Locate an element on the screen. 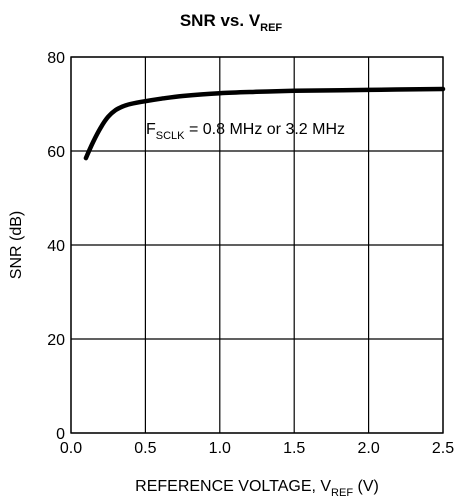  x-tick-label: 0.5 is located at coordinates (145, 448).